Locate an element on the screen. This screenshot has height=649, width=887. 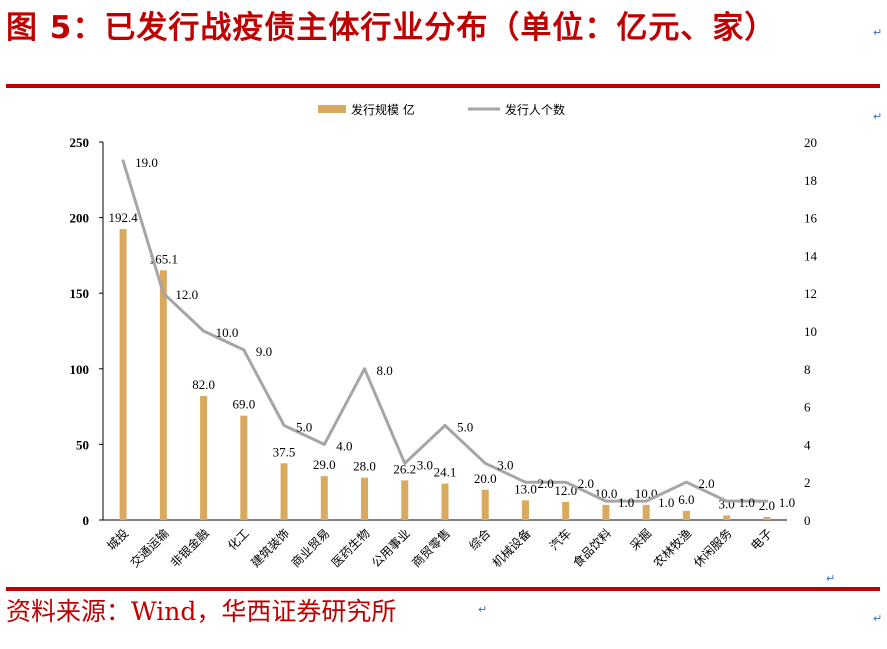
bottom-divider is located at coordinates (443, 589).